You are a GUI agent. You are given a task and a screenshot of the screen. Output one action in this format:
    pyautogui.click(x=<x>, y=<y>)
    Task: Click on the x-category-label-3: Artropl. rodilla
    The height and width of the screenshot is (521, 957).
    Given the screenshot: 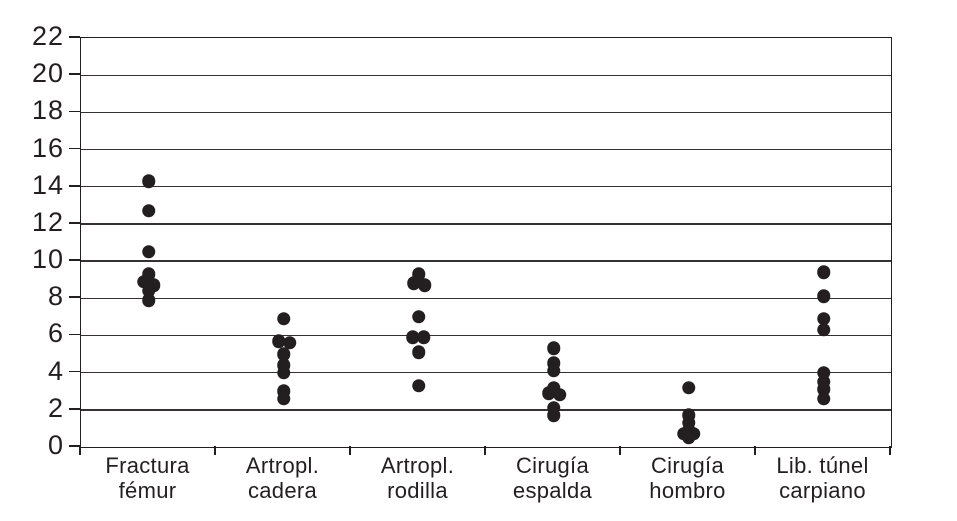 What is the action you would take?
    pyautogui.click(x=417, y=478)
    